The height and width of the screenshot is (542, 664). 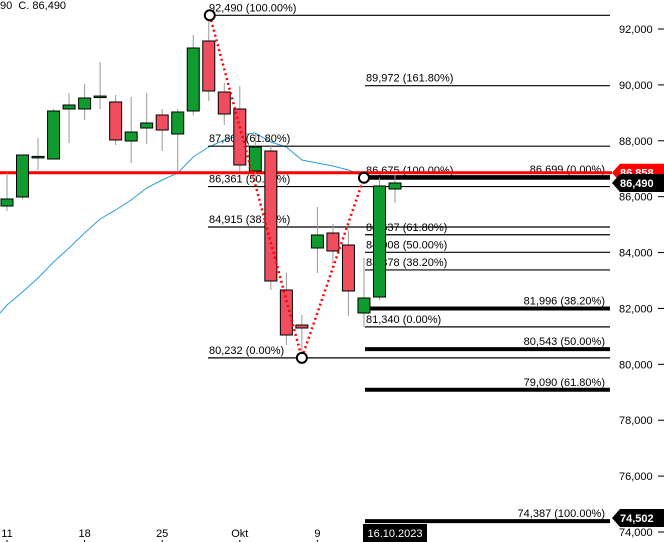 I want to click on y-tick-label: 82,000, so click(x=636, y=309).